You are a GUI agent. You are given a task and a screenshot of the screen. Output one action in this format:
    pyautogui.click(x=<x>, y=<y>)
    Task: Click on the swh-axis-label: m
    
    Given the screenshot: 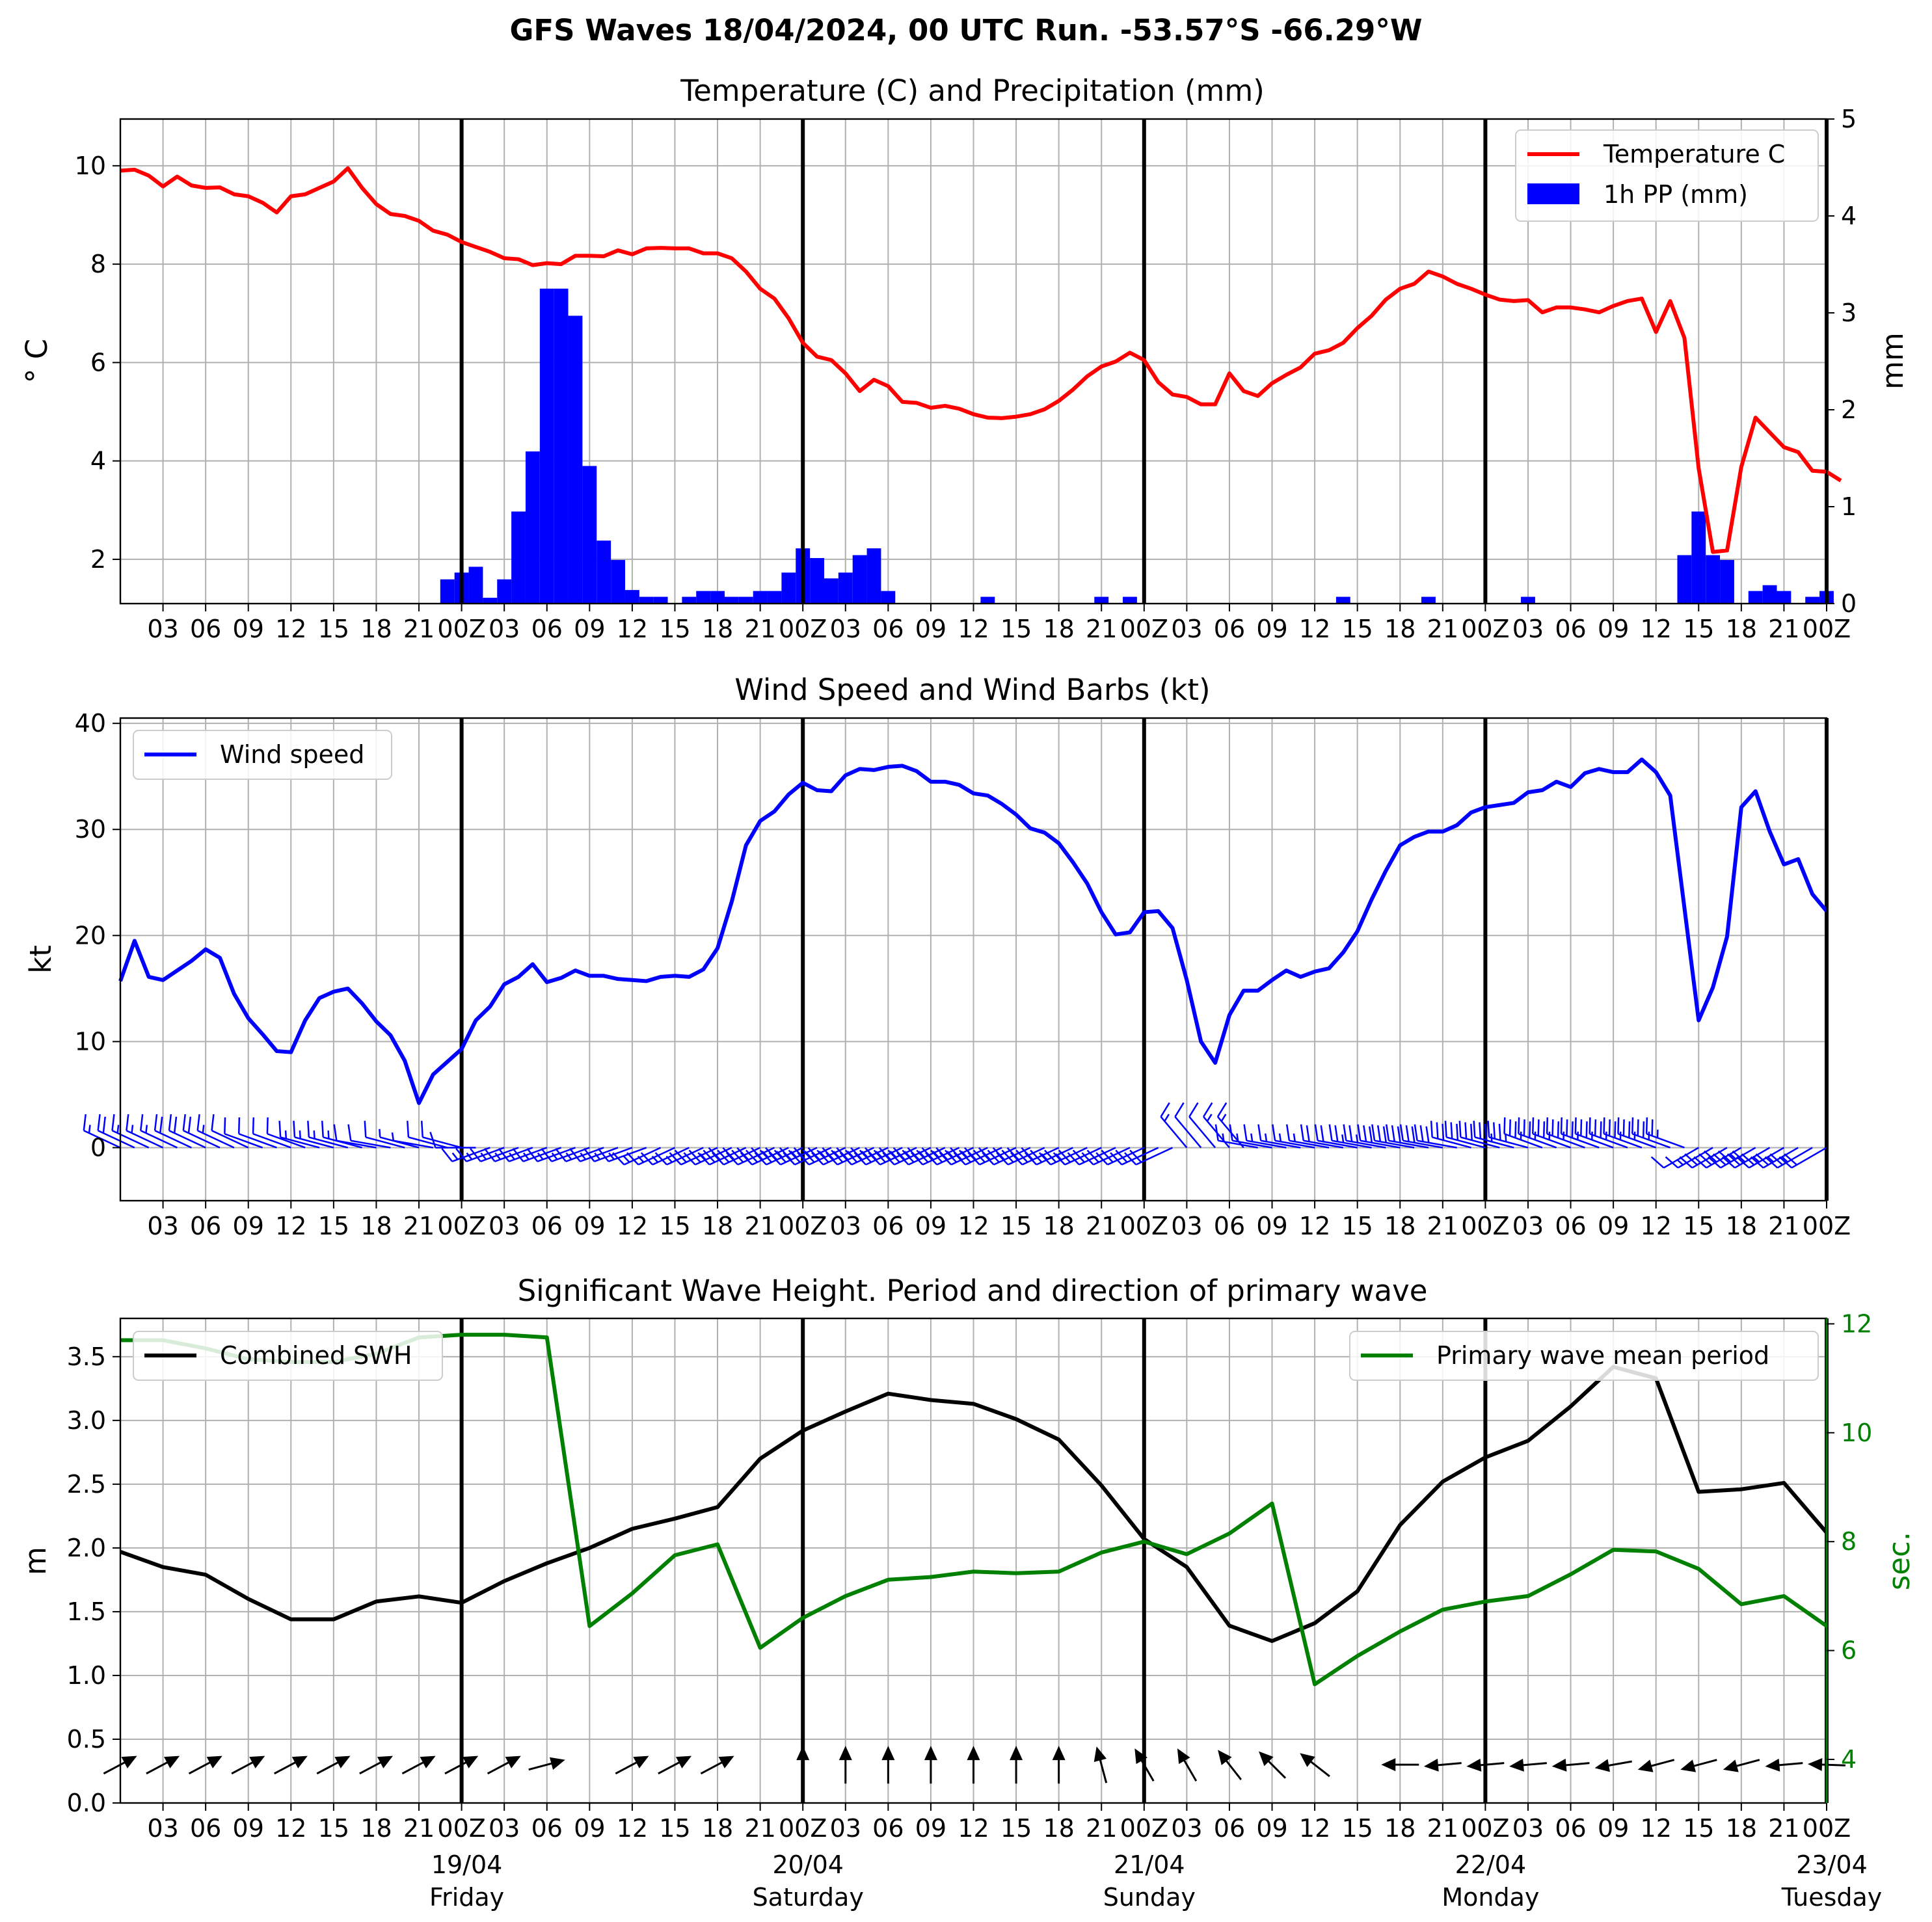 What is the action you would take?
    pyautogui.click(x=35, y=1561)
    